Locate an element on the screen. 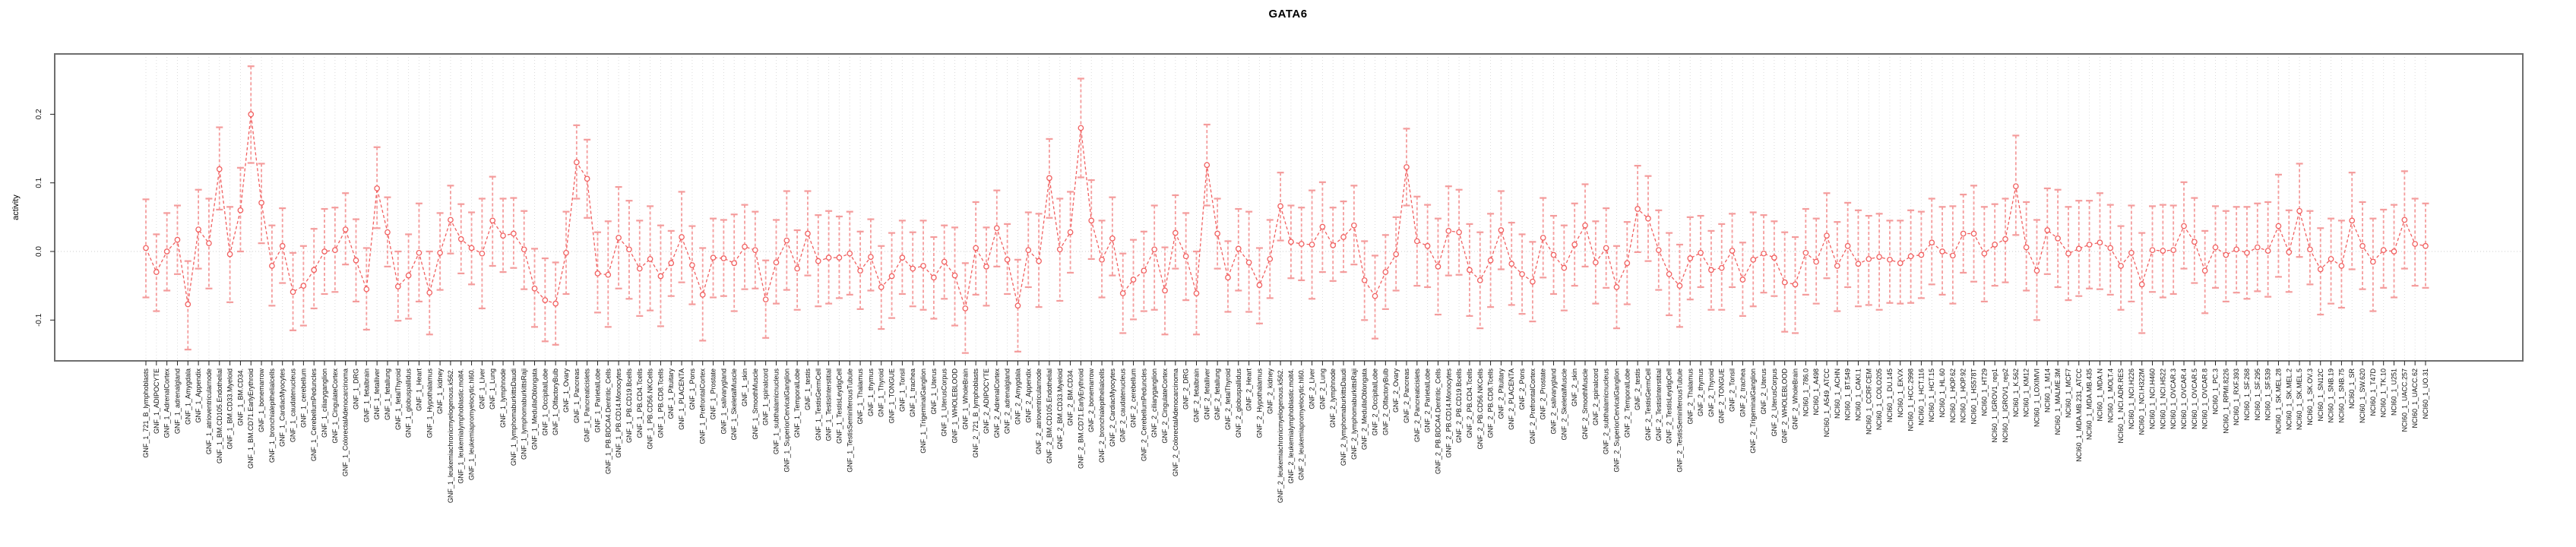 The image size is (2576, 547). x-axis-label: GNF_1_Thalamus is located at coordinates (860, 396).